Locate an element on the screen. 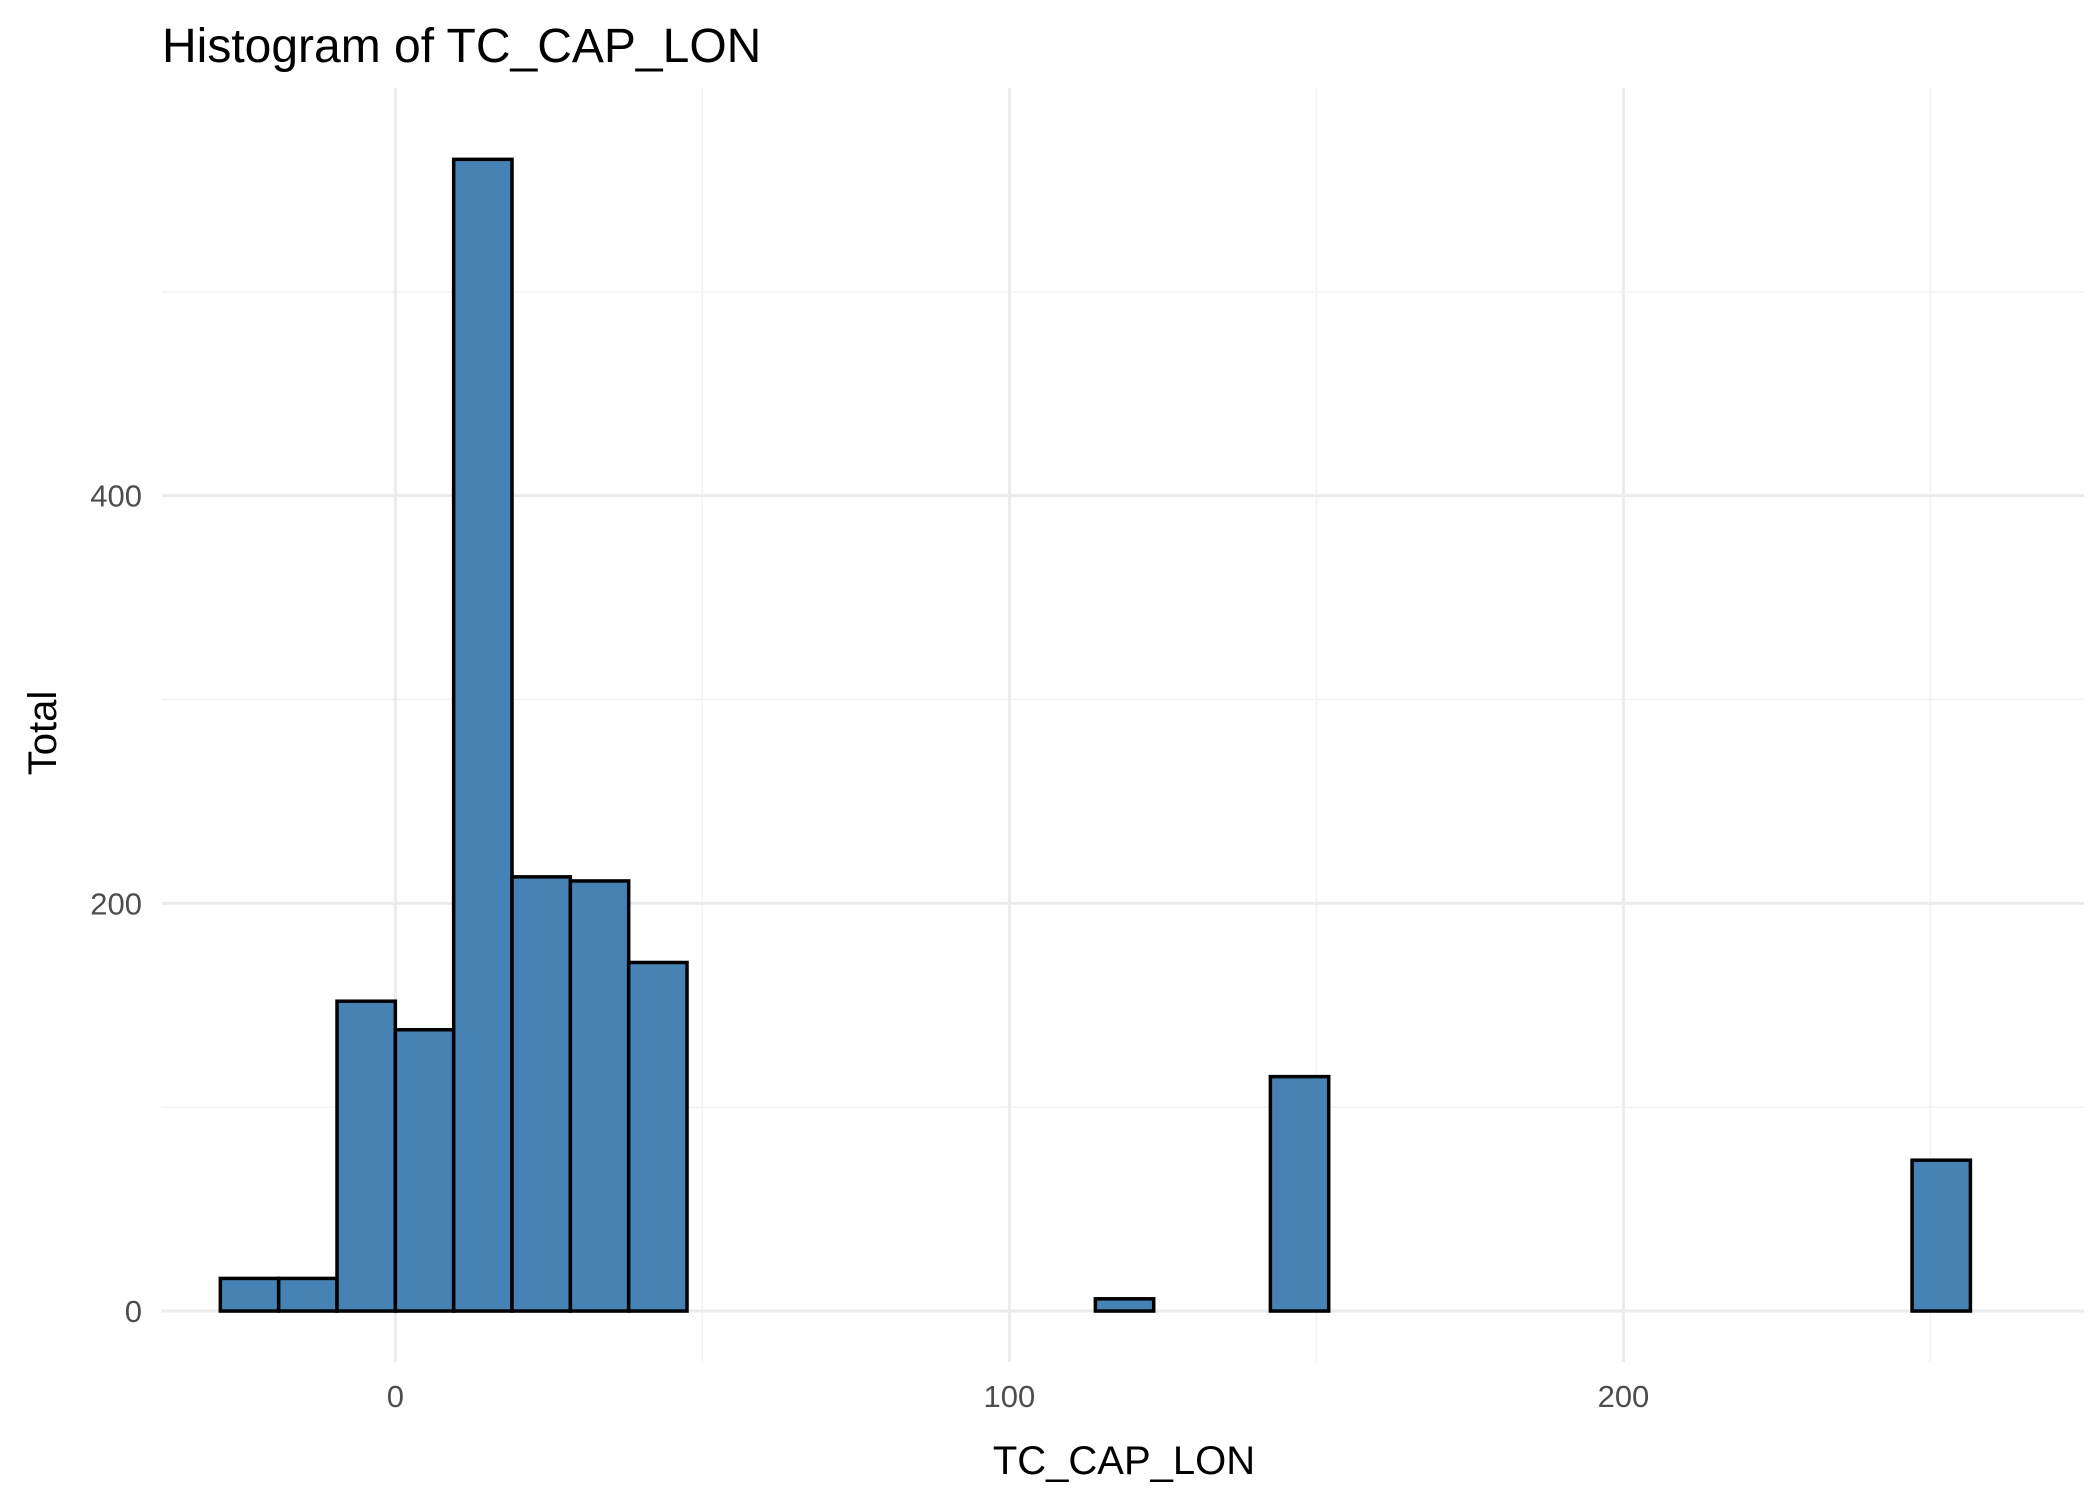 Image resolution: width=2100 pixels, height=1499 pixels. y-axis-label: Total is located at coordinates (43, 733).